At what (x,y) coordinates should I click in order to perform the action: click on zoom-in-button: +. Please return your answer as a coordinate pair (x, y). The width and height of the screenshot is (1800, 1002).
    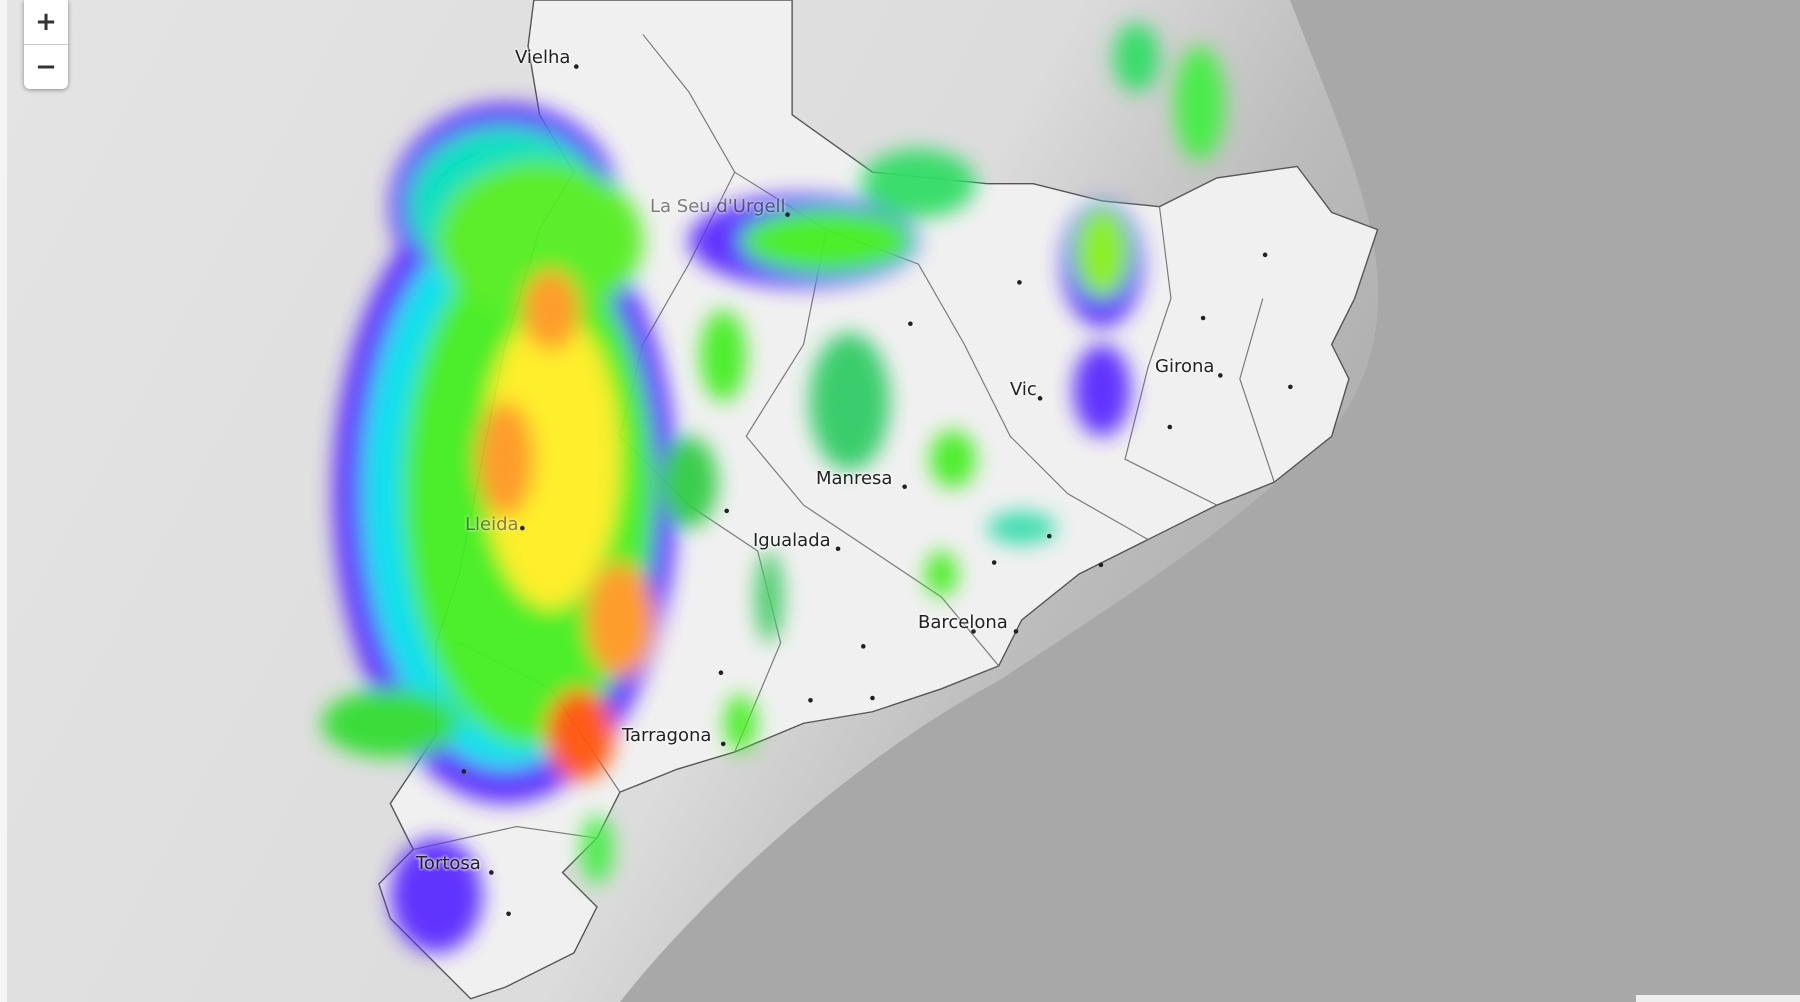
    Looking at the image, I should click on (46, 22).